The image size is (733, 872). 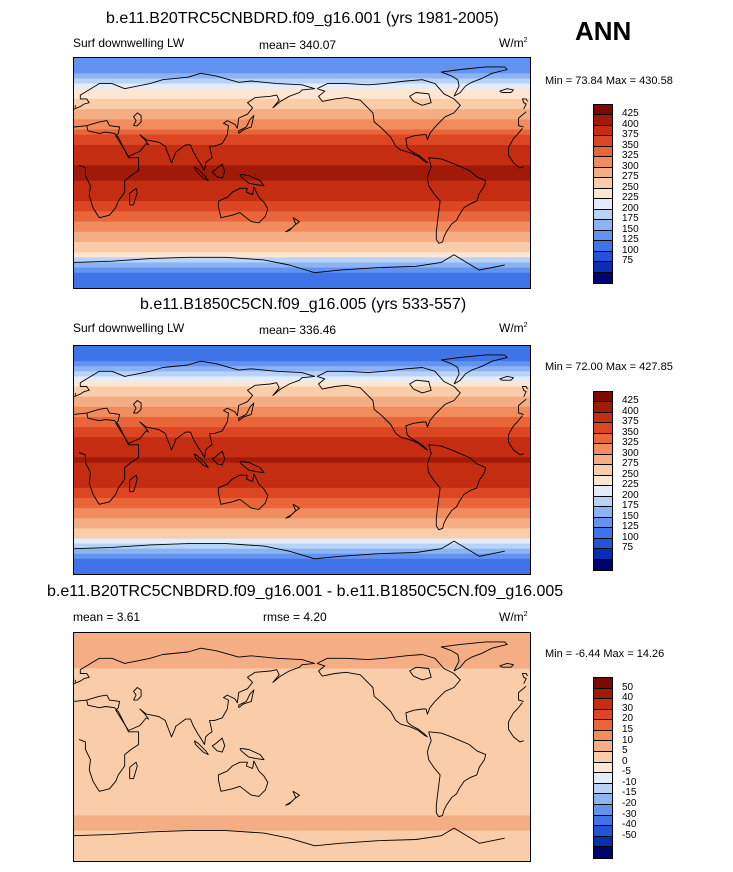 What do you see at coordinates (630, 495) in the screenshot?
I see `colorbar-tick-label: 200` at bounding box center [630, 495].